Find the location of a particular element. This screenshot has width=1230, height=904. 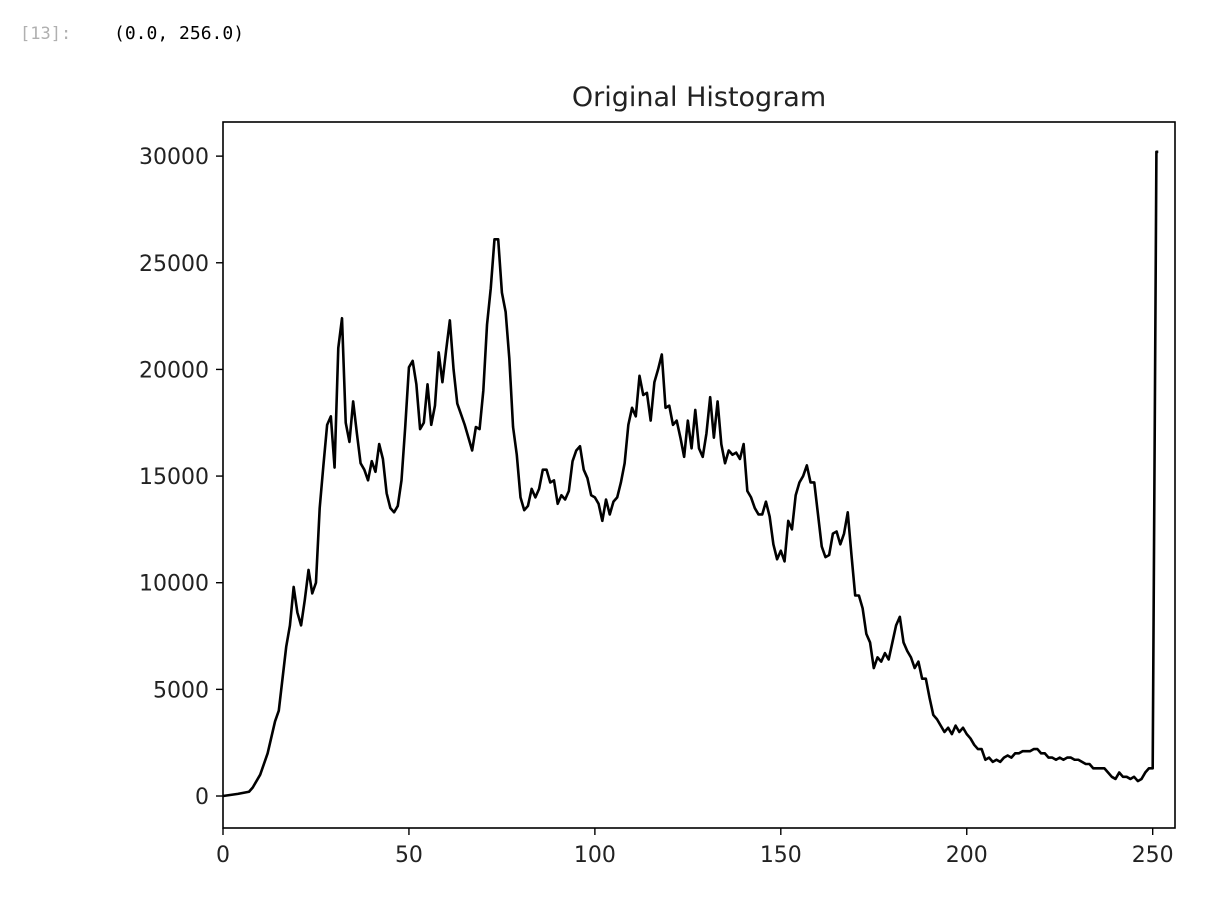

execution-count-prompt: [13]: is located at coordinates (46, 34).